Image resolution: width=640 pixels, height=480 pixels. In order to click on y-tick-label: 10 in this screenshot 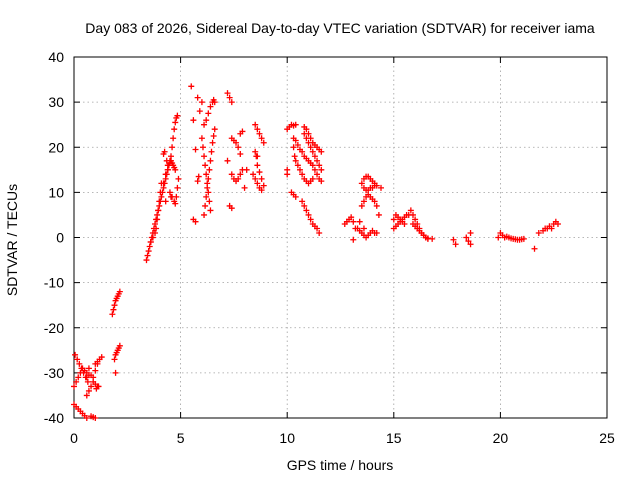, I will do `click(56, 192)`.